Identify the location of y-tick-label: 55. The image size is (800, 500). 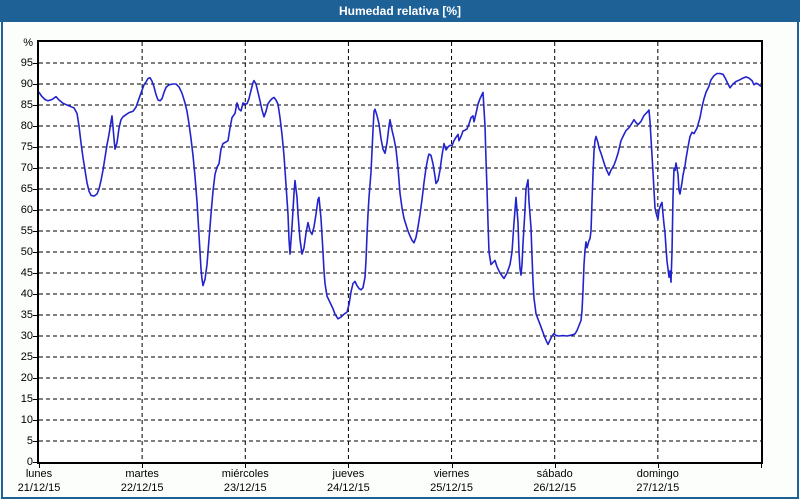
(26, 231).